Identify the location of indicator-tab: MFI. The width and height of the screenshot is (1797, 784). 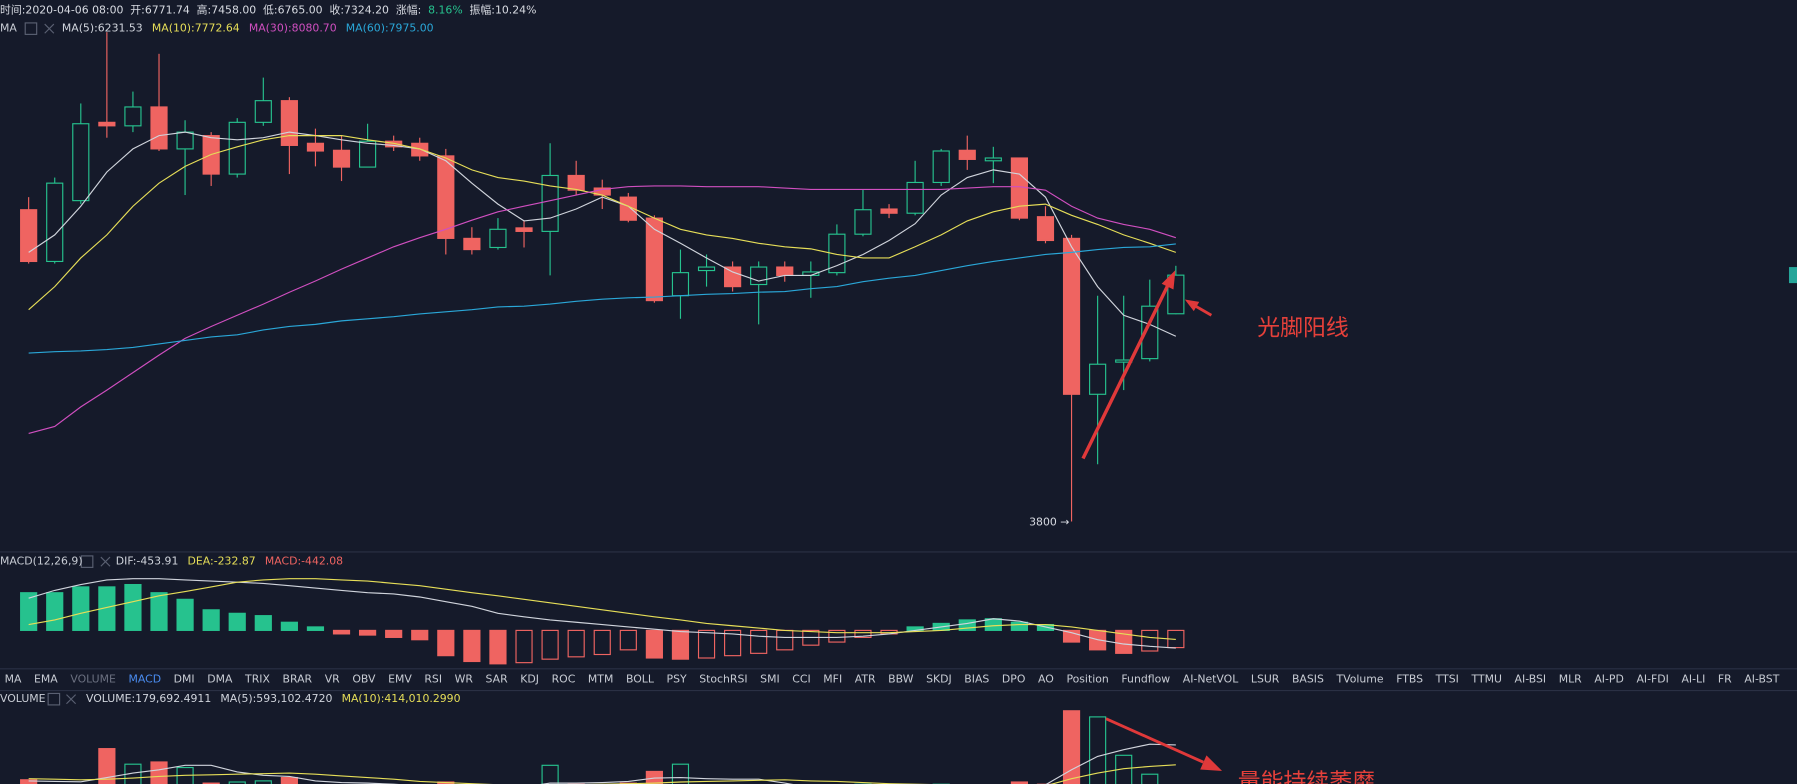
(832, 679).